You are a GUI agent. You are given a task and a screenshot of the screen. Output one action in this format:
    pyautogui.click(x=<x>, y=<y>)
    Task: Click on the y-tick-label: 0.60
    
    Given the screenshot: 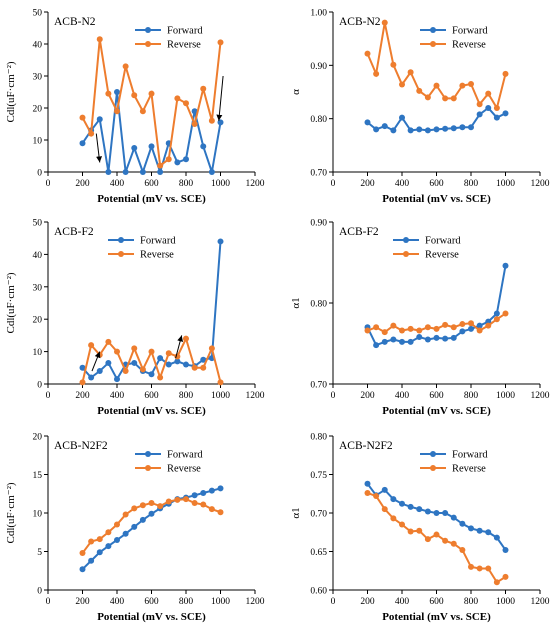 What is the action you would take?
    pyautogui.click(x=318, y=592)
    